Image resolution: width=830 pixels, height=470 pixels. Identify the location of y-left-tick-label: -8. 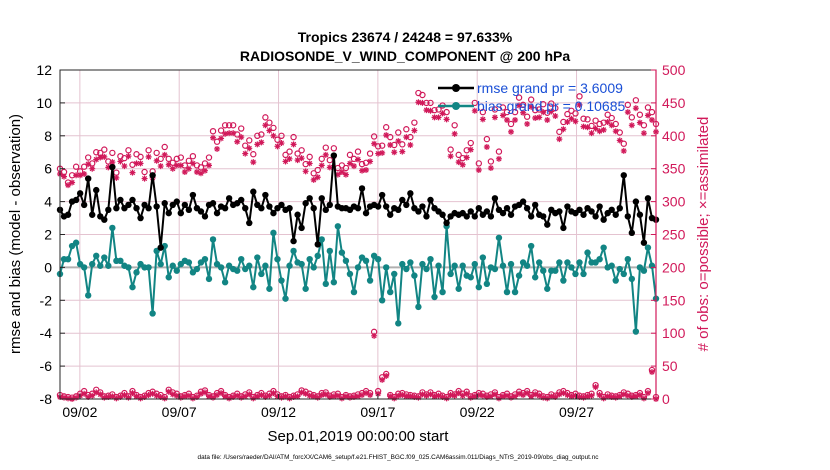
(46, 399).